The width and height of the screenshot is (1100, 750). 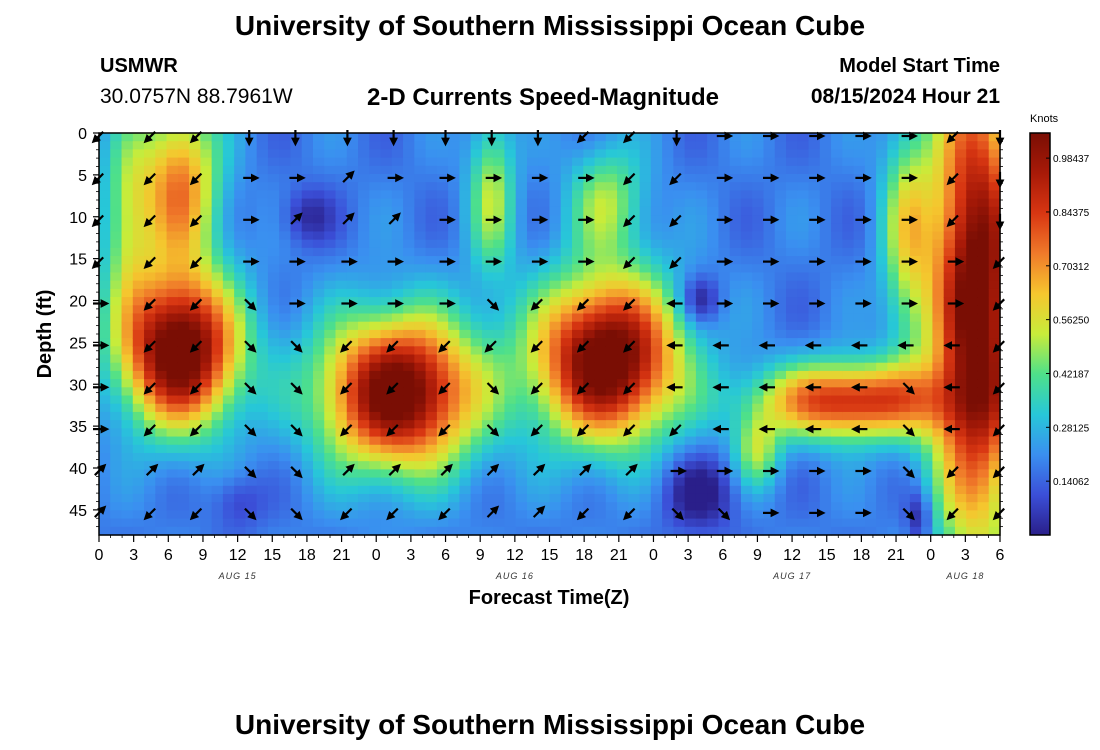 I want to click on colorbar-tick-label: 0.14062, so click(x=1071, y=482).